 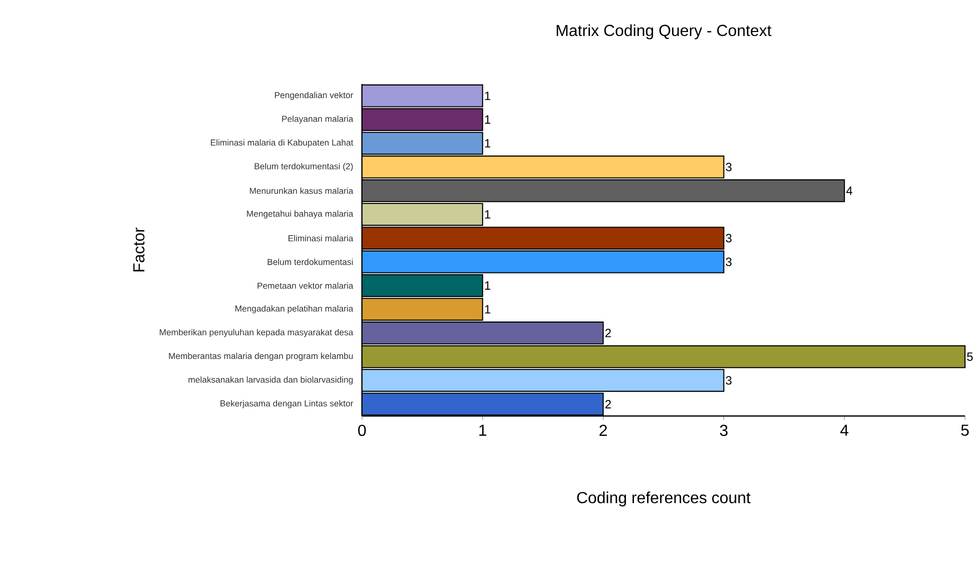 What do you see at coordinates (300, 214) in the screenshot?
I see `y-tick-label: Mengetahui bahaya malaria` at bounding box center [300, 214].